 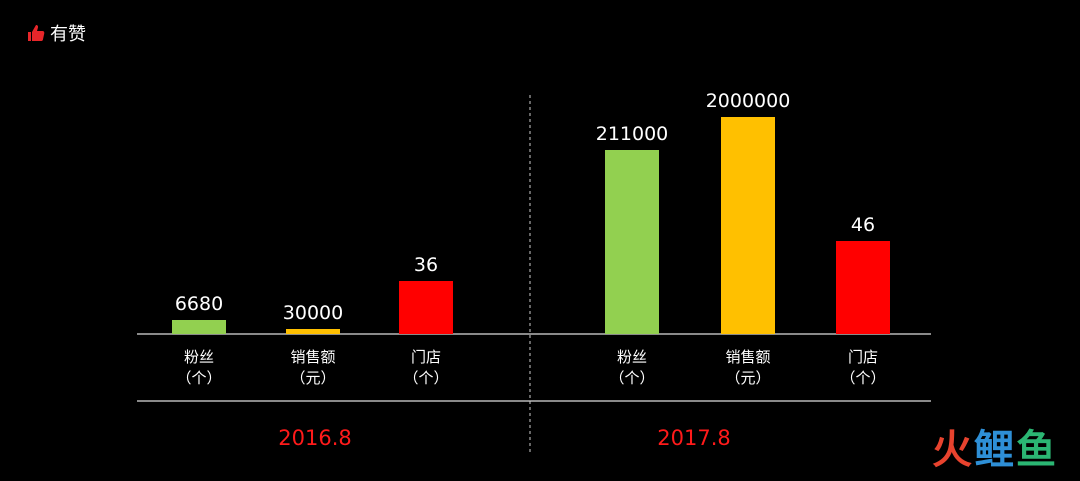 What do you see at coordinates (995, 450) in the screenshot?
I see `watermark-char: 鲤` at bounding box center [995, 450].